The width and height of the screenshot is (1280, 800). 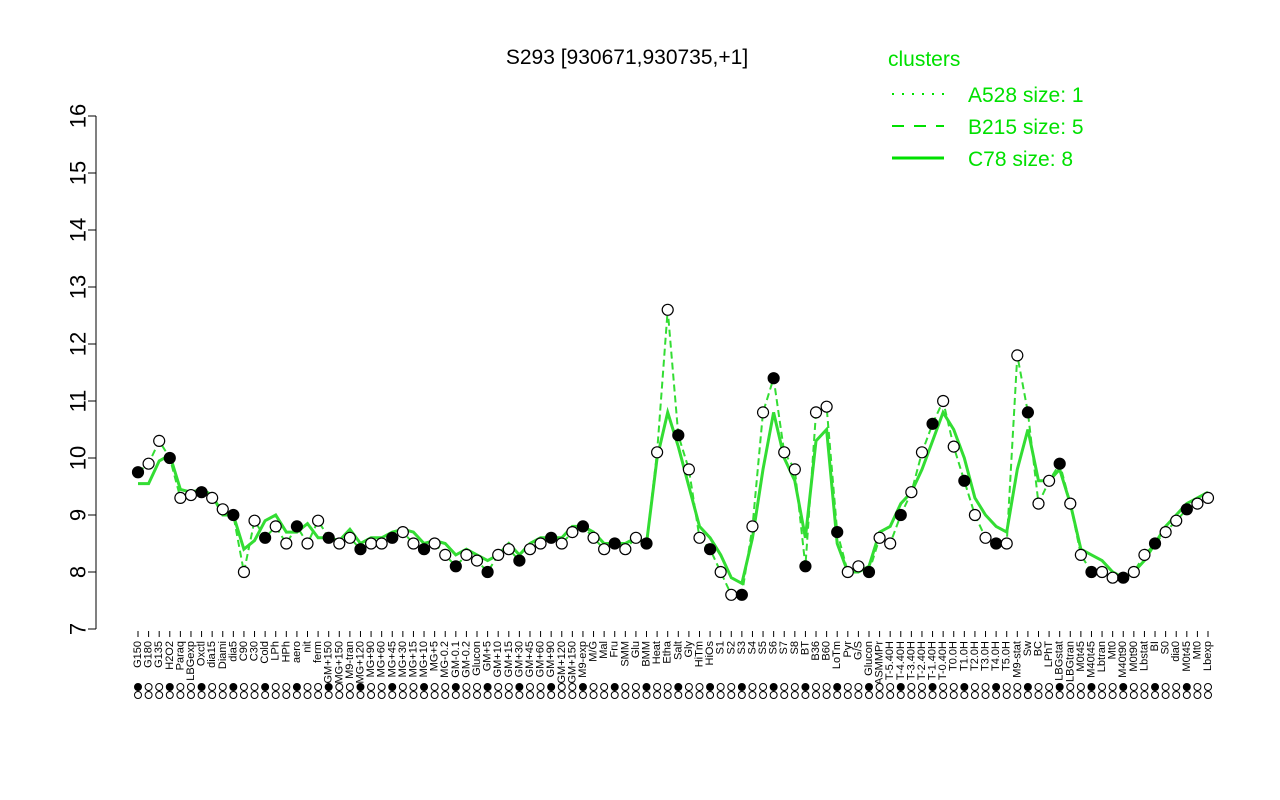 I want to click on x-tick-label: GM-0.2, so click(x=466, y=659).